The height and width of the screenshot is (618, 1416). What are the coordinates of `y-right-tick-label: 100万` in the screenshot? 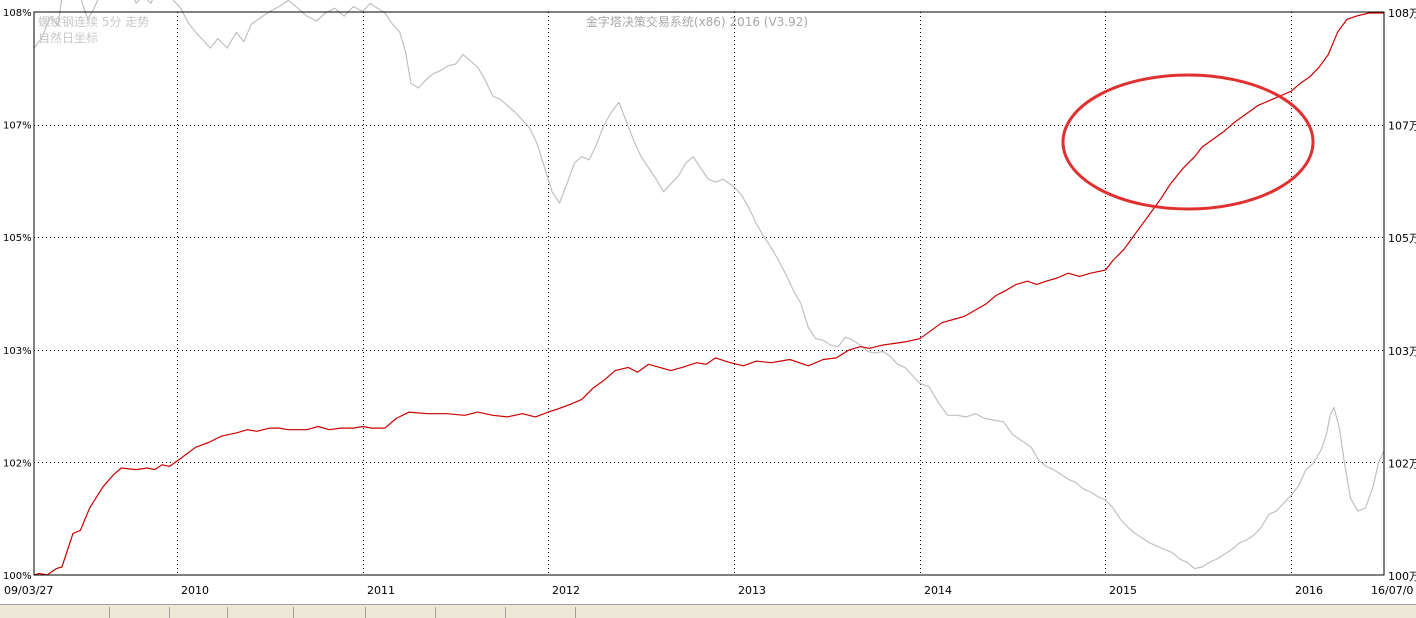 It's located at (1402, 576).